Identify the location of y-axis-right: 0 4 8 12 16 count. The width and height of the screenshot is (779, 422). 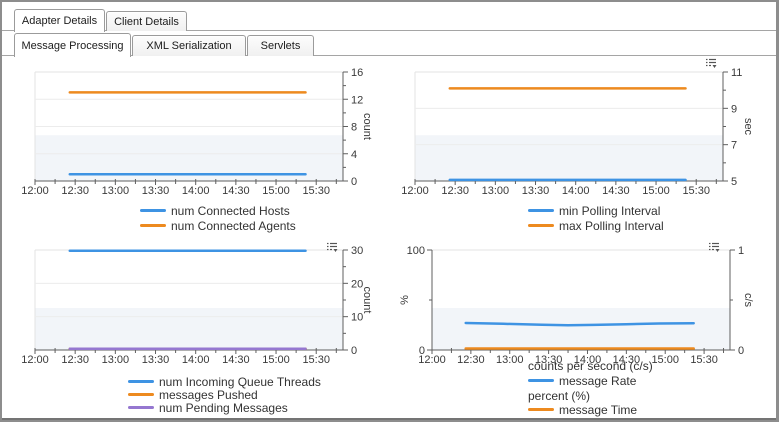
(357, 127).